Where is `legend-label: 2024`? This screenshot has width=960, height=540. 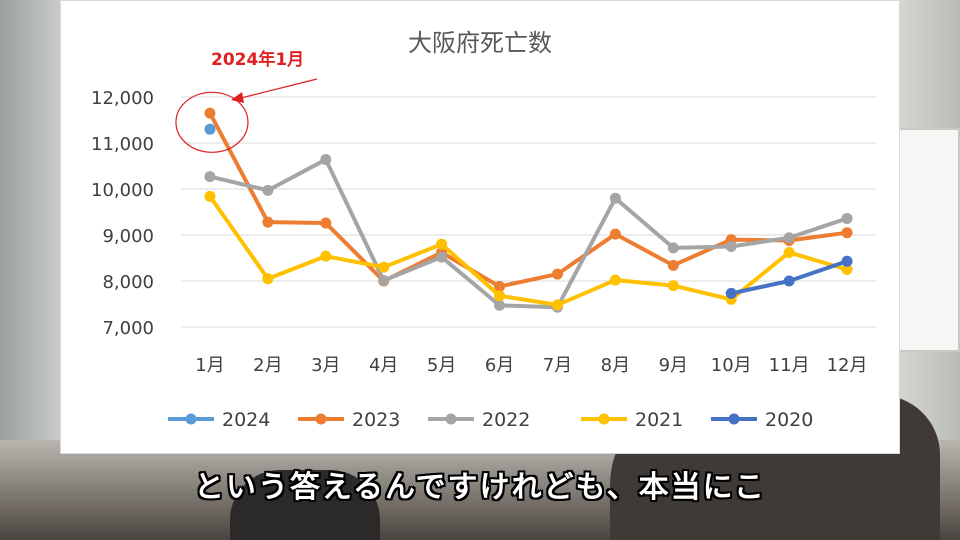 legend-label: 2024 is located at coordinates (246, 420).